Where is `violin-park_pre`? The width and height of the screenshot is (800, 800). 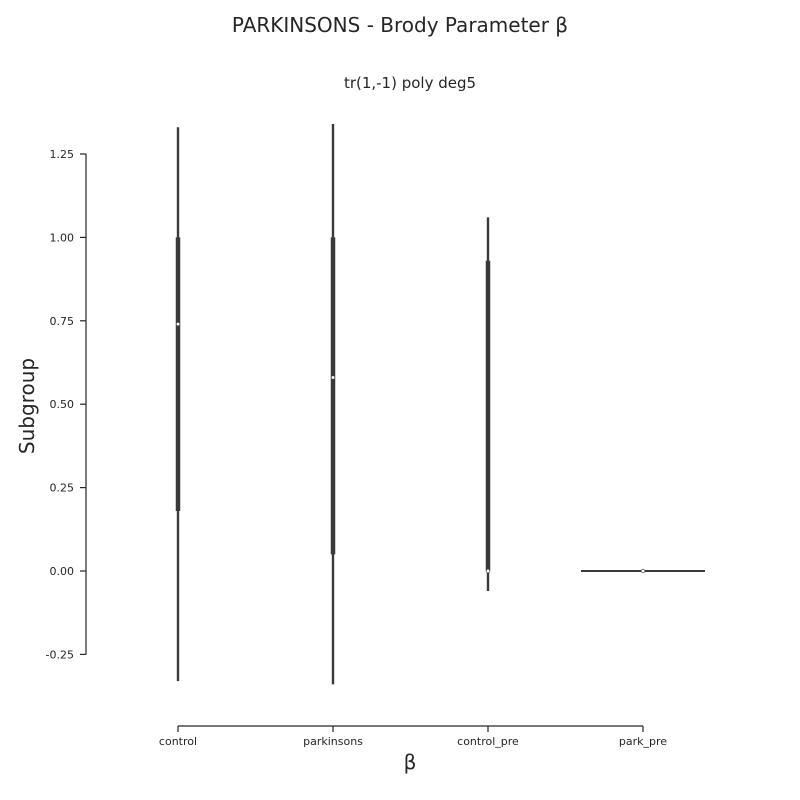 violin-park_pre is located at coordinates (643, 571).